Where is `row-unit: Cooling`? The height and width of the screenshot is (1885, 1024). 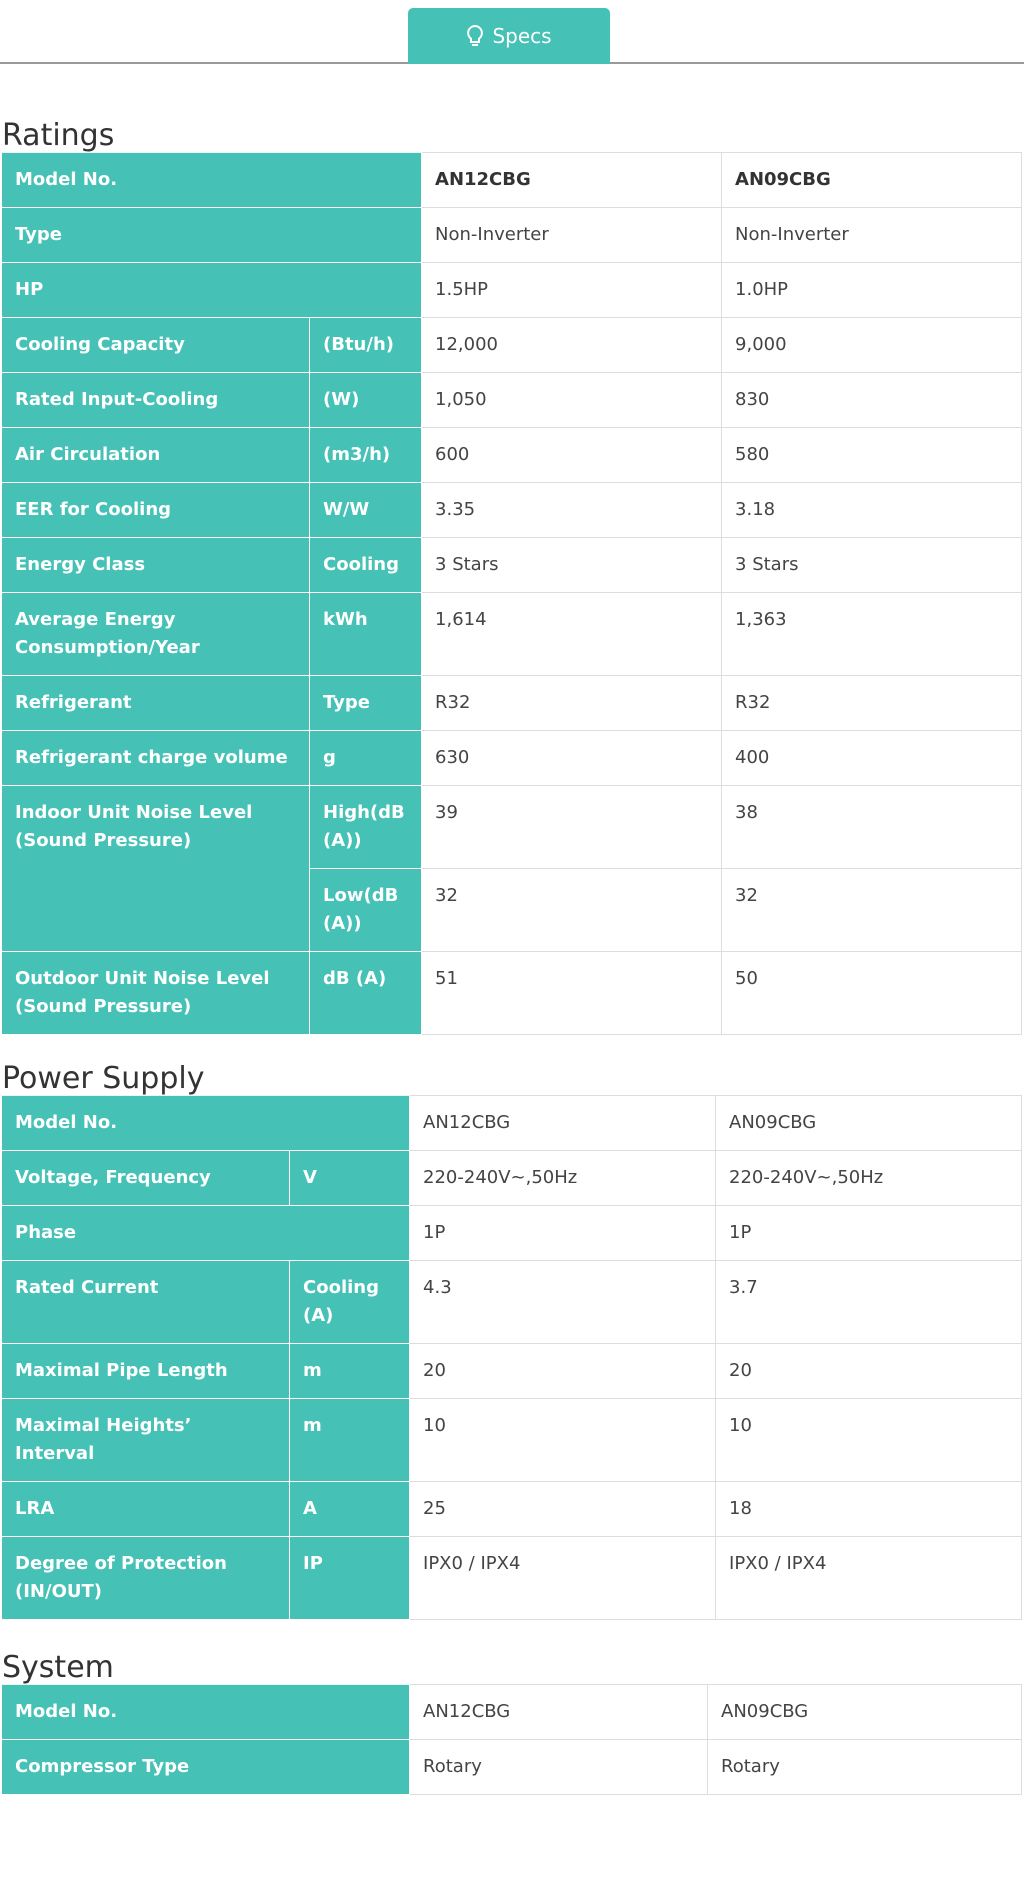
row-unit: Cooling is located at coordinates (365, 565).